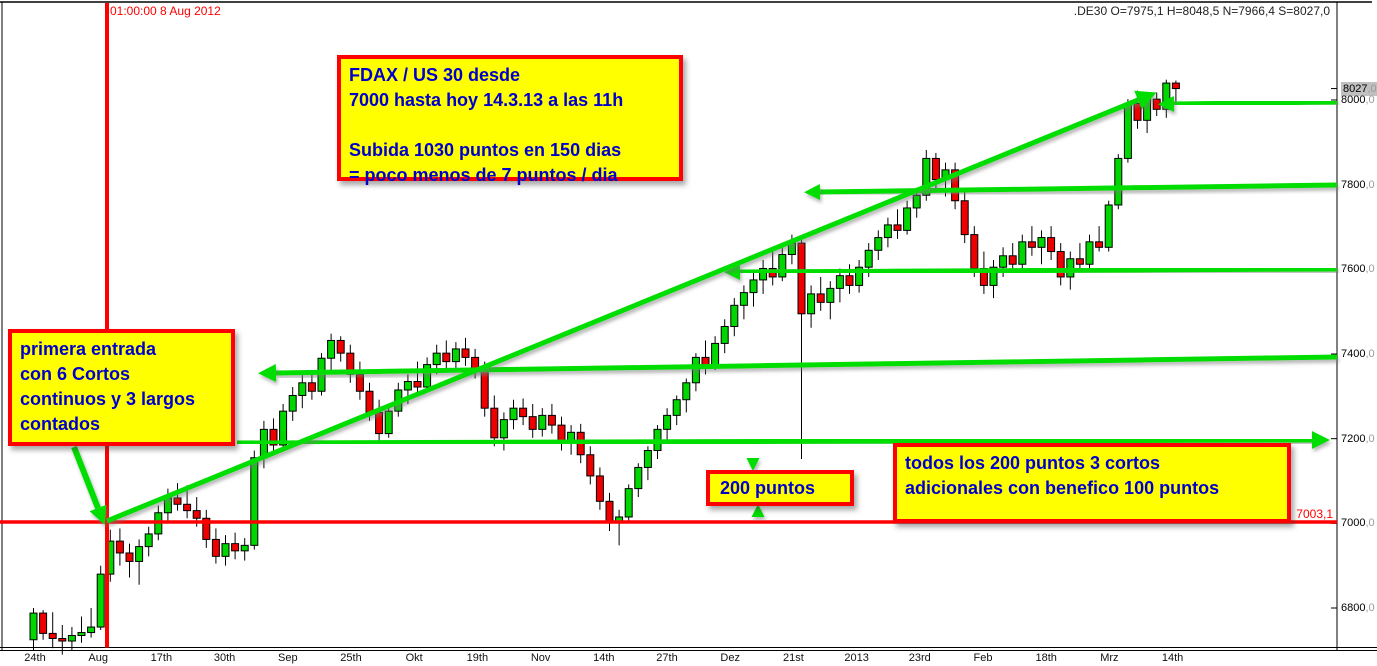  Describe the element at coordinates (75, 374) in the screenshot. I see `entry-box-line: con 6 Cortos` at that location.